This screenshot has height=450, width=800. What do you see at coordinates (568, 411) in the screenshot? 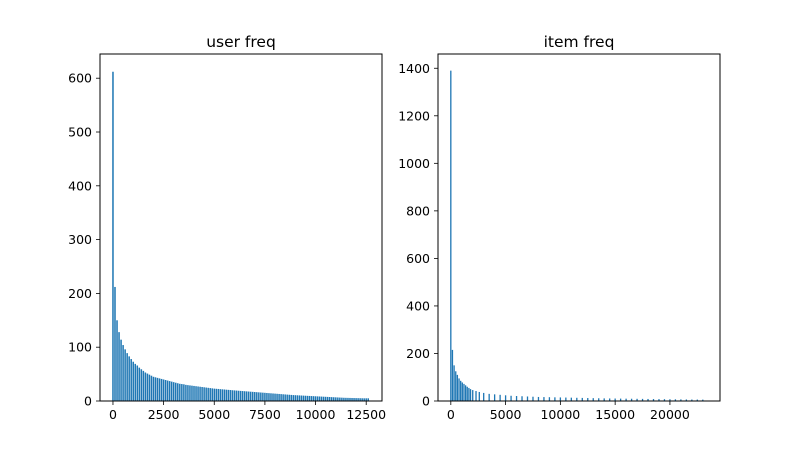
I see `item-freq-x-axis: 0 5000 10000 15000 20000` at bounding box center [568, 411].